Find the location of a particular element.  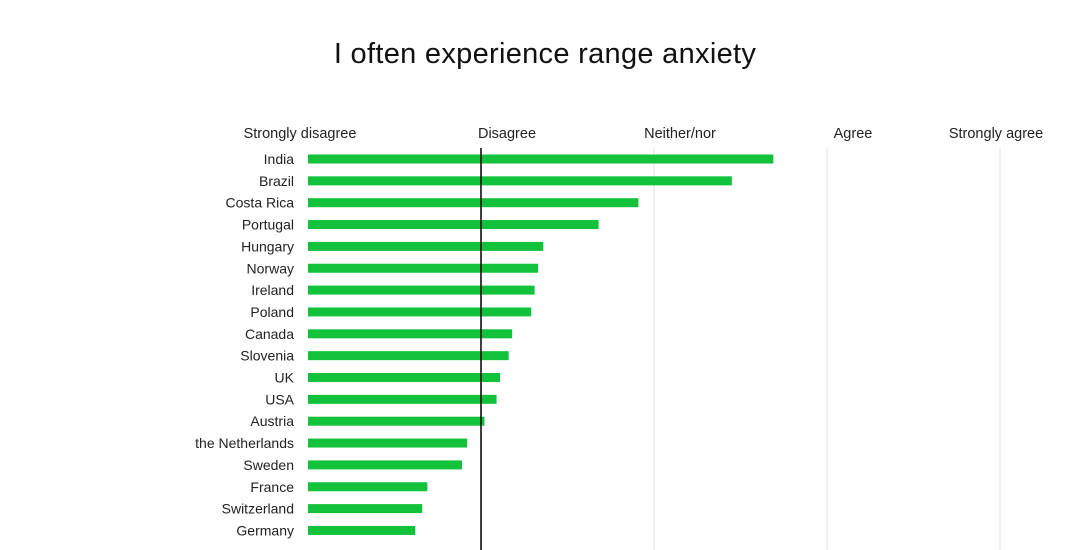

category-label: Brazil is located at coordinates (276, 181).